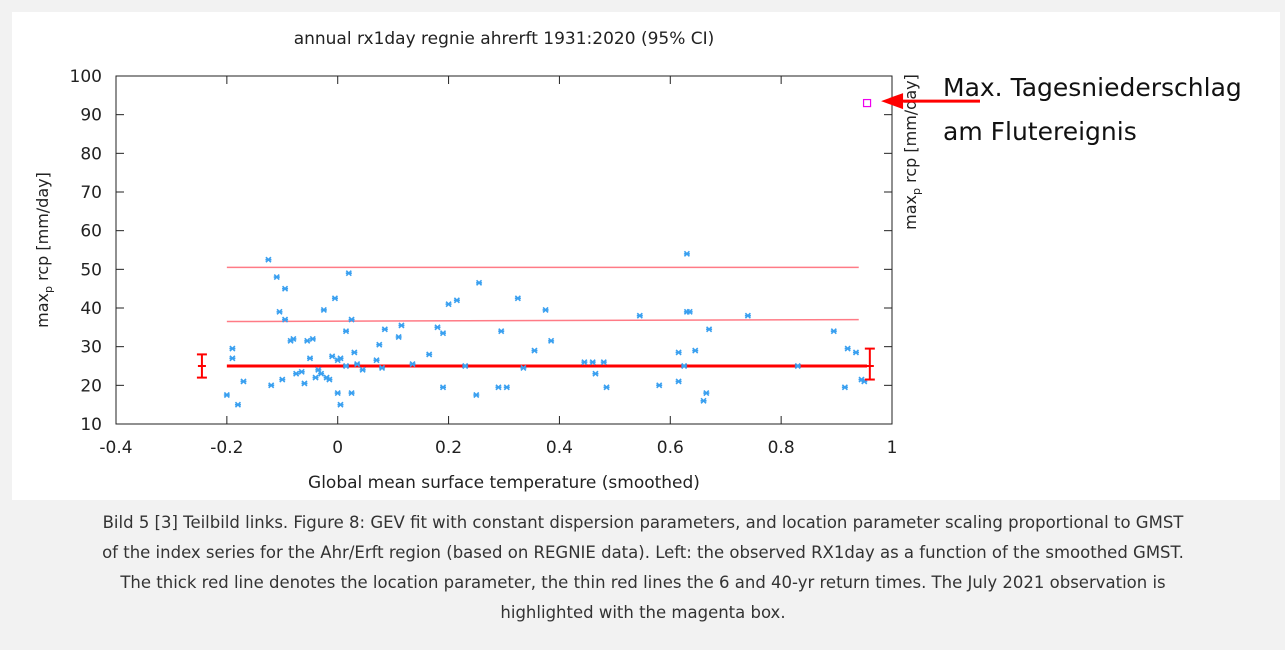  What do you see at coordinates (91, 232) in the screenshot?
I see `y-tick-label: 60` at bounding box center [91, 232].